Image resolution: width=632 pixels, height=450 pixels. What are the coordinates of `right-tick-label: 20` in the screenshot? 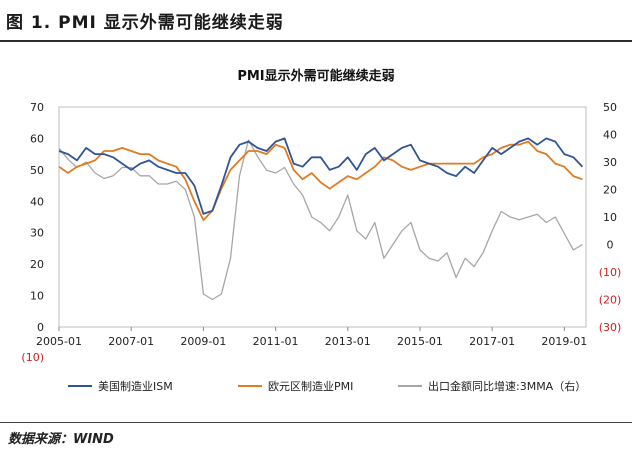 It's located at (610, 190).